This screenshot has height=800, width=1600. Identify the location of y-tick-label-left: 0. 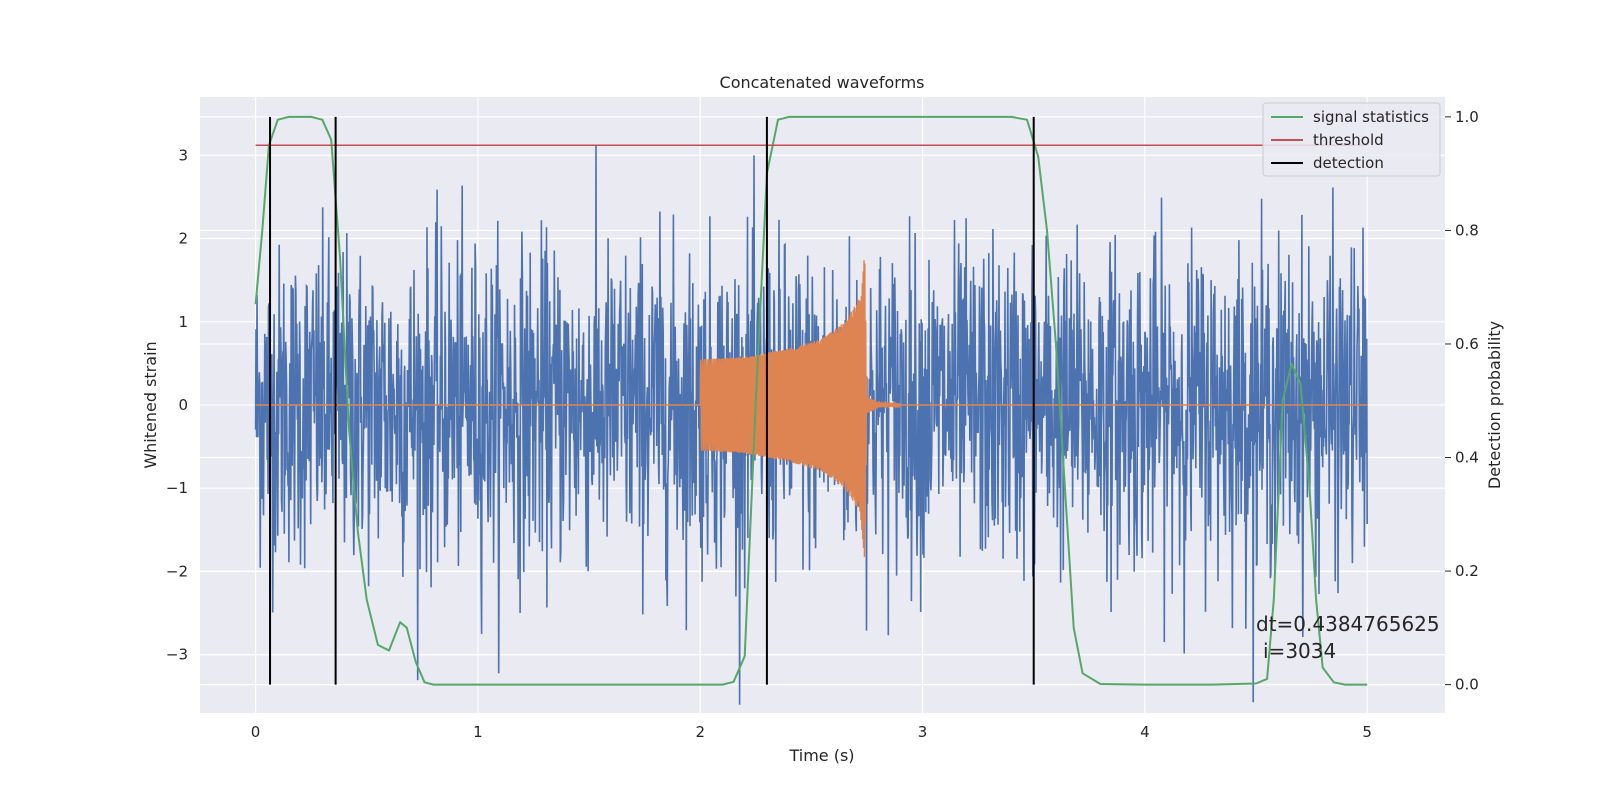
(183, 405).